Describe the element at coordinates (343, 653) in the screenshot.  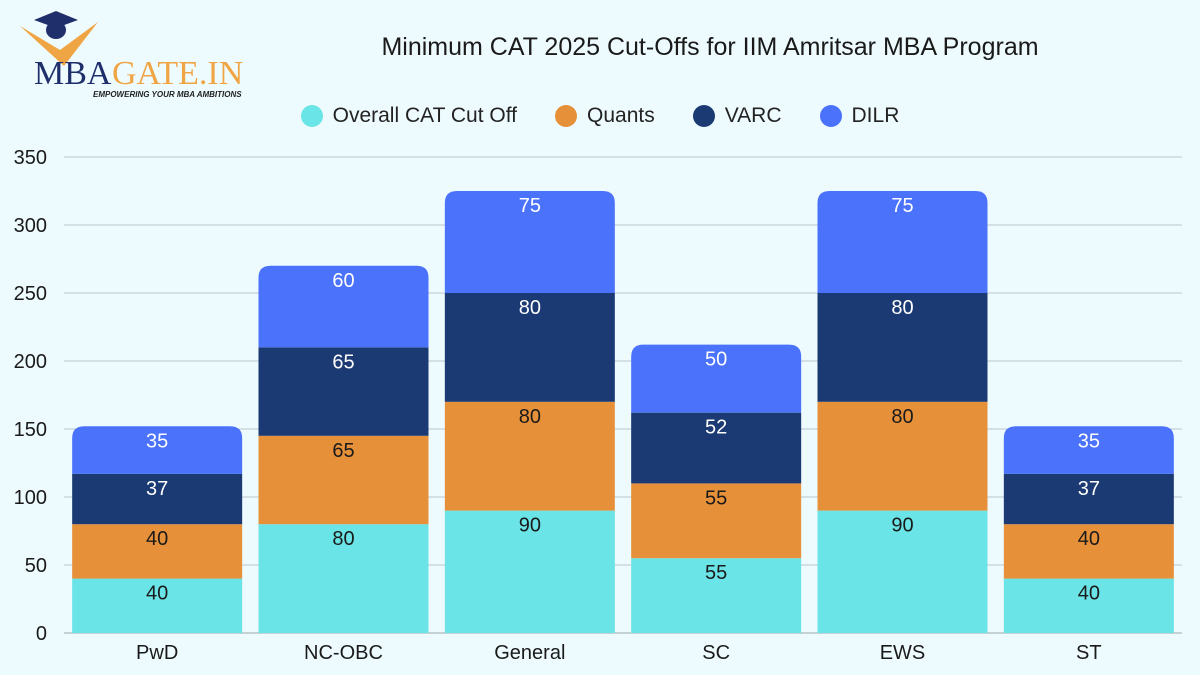
I see `x-tick-label: NC-OBC` at that location.